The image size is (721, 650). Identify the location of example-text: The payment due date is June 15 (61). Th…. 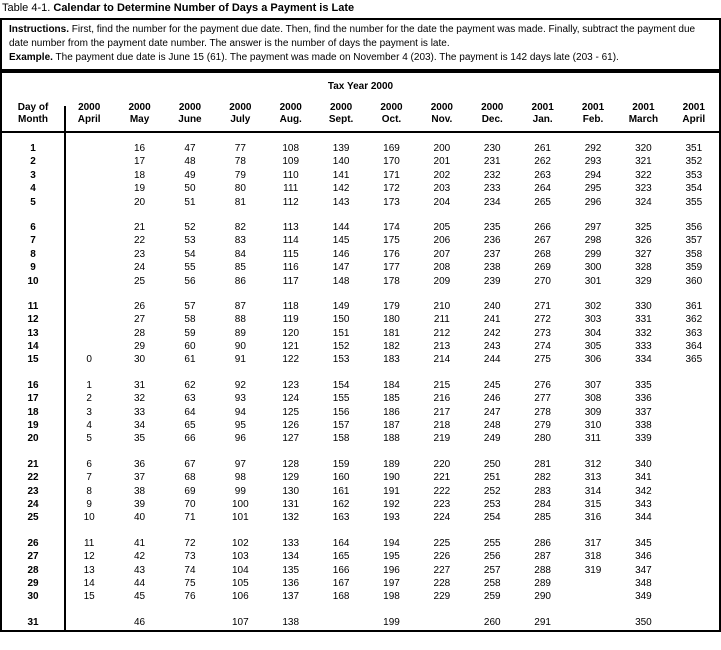
(337, 57).